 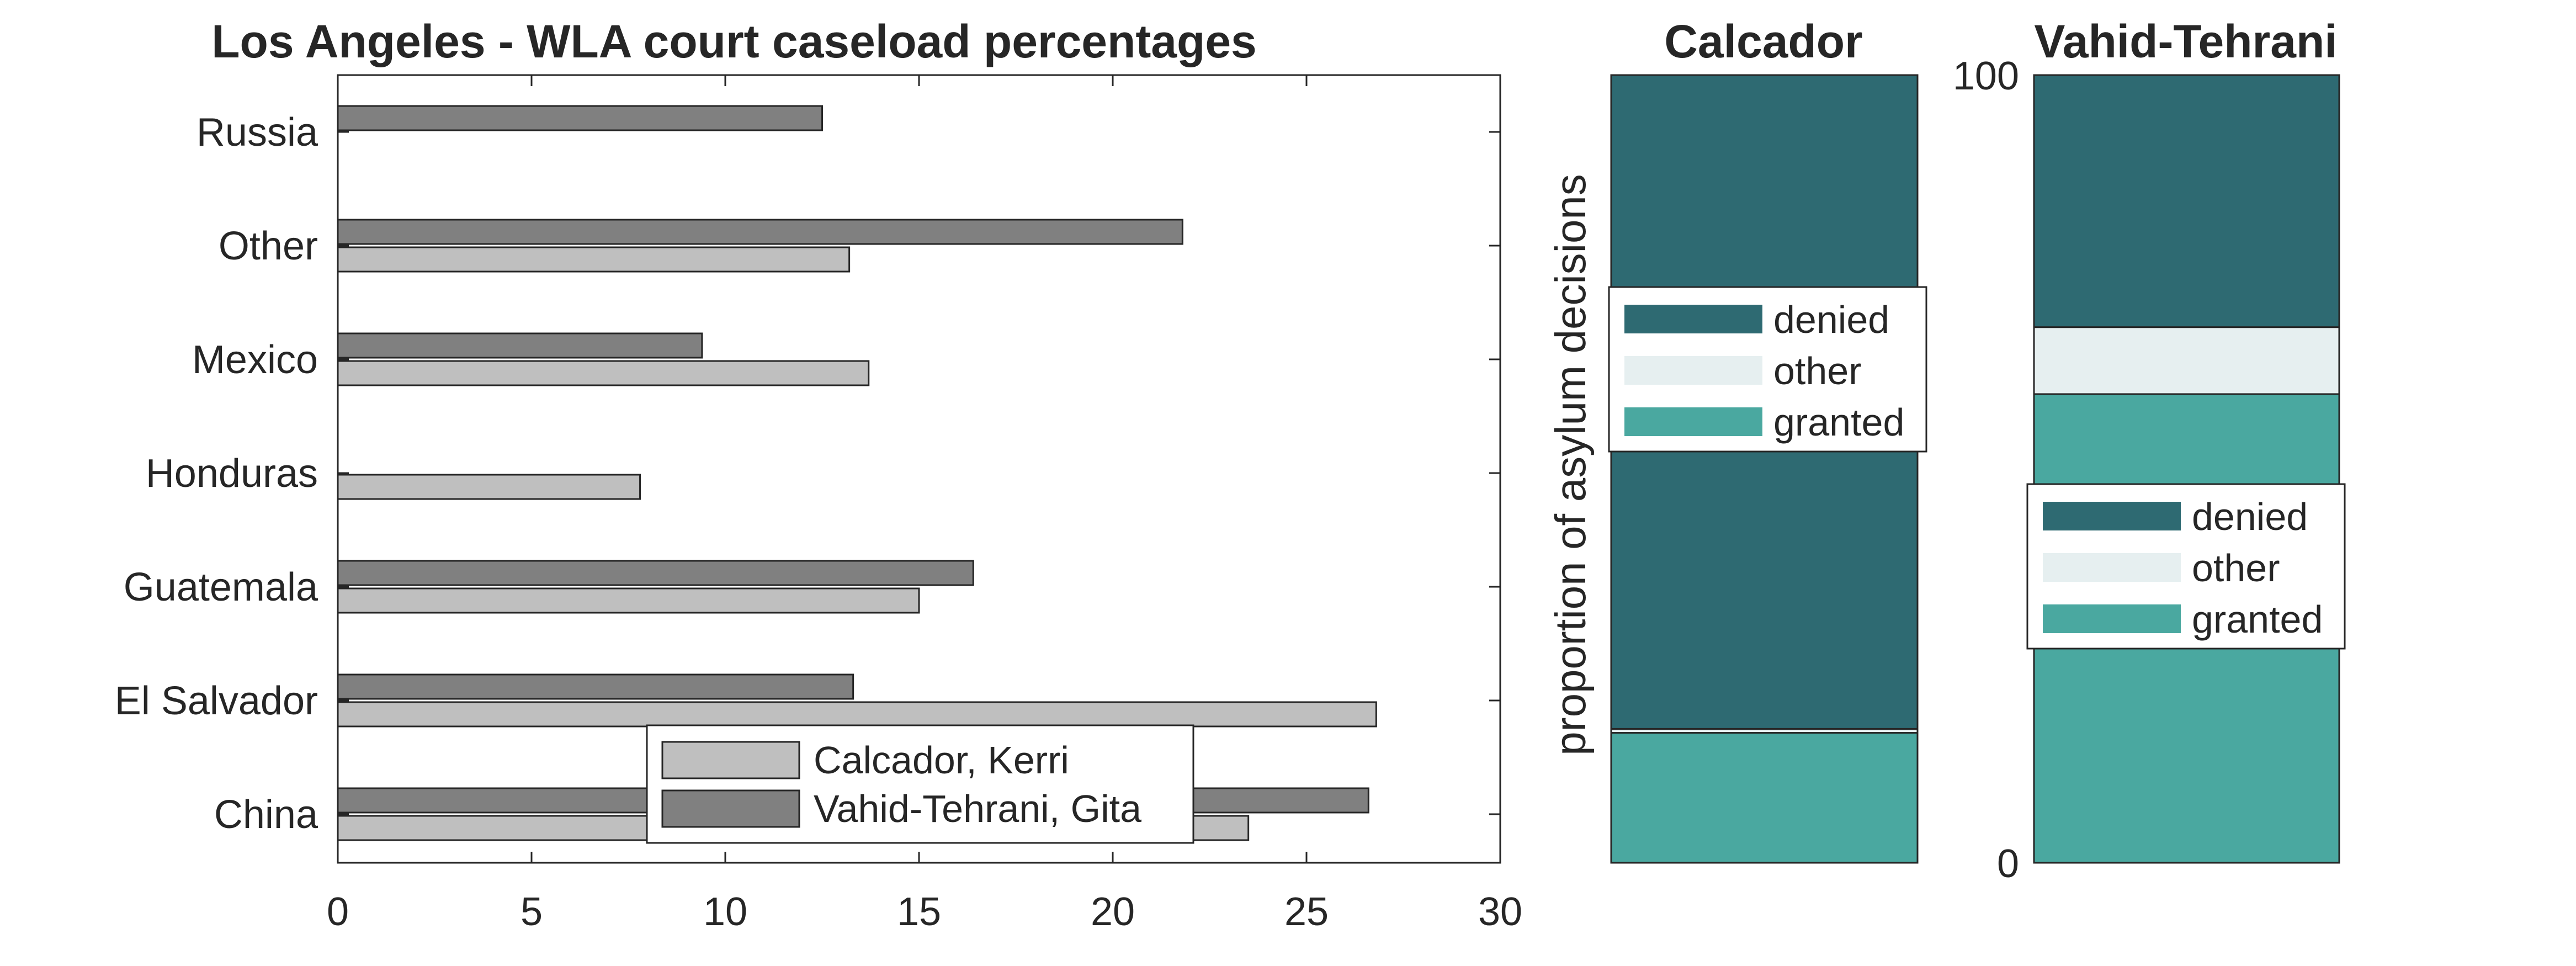 I want to click on bar-vahid-tehrani-gita-el-salvador, so click(x=595, y=686).